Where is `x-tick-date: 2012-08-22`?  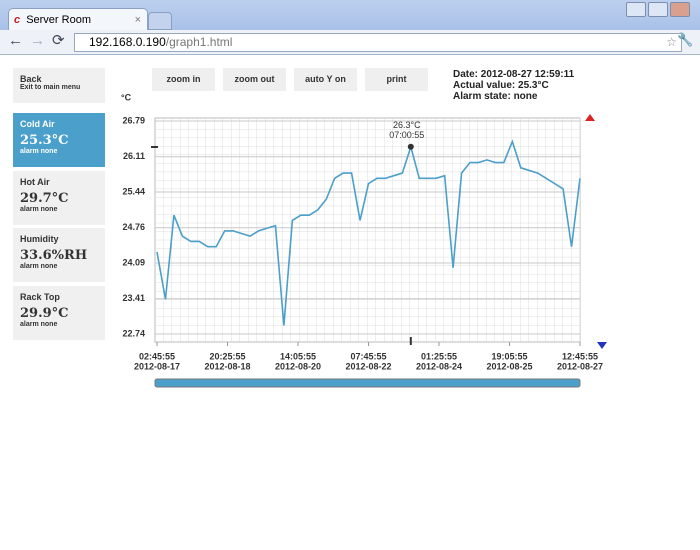
x-tick-date: 2012-08-22 is located at coordinates (368, 366).